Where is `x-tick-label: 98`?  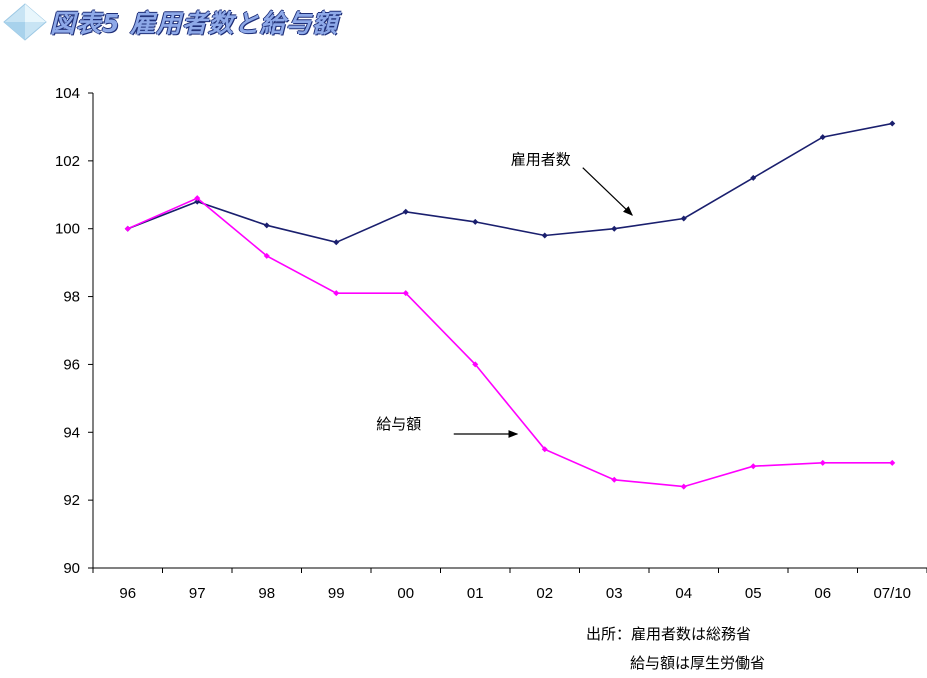
x-tick-label: 98 is located at coordinates (266, 593).